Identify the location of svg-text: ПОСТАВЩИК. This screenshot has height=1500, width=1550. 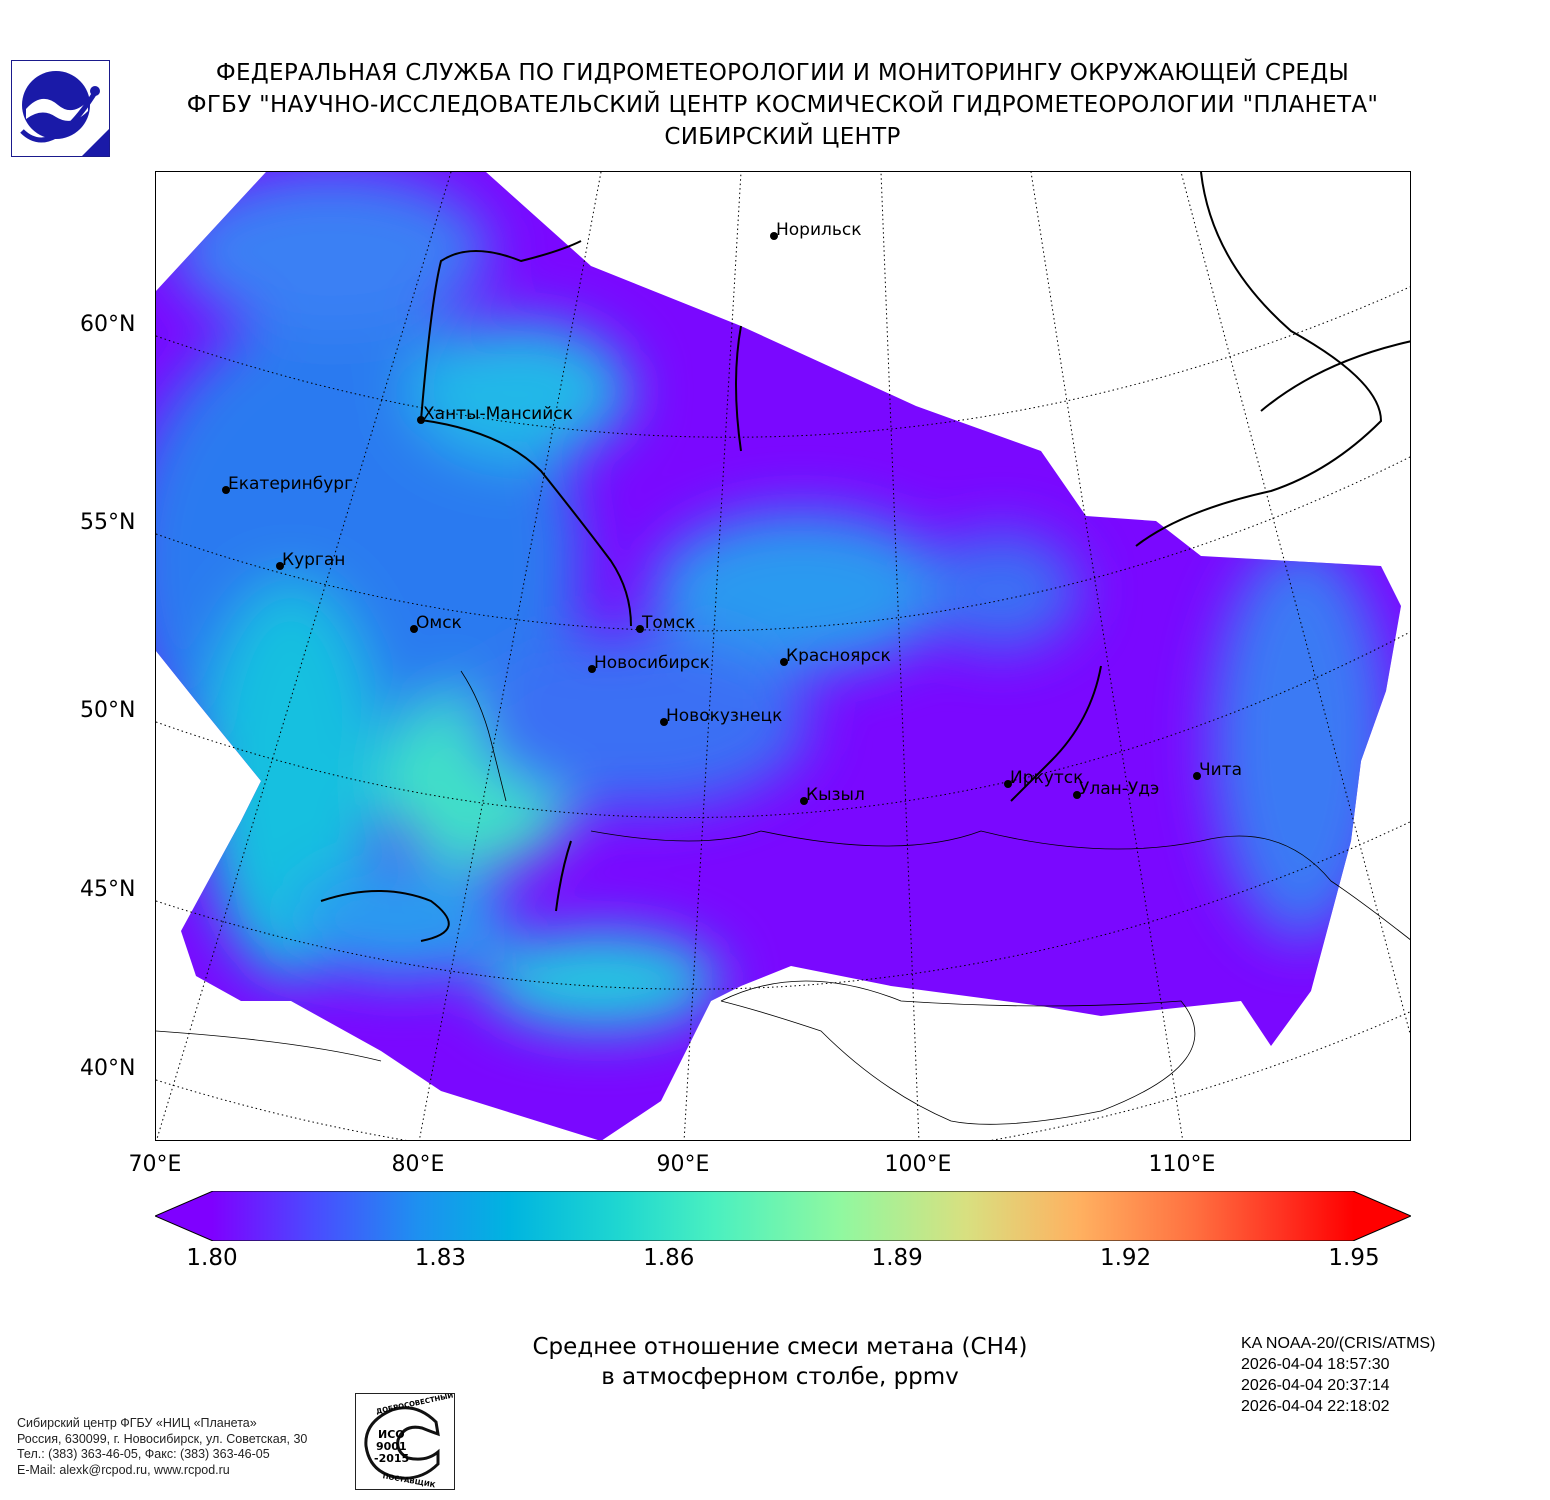
(409, 1480).